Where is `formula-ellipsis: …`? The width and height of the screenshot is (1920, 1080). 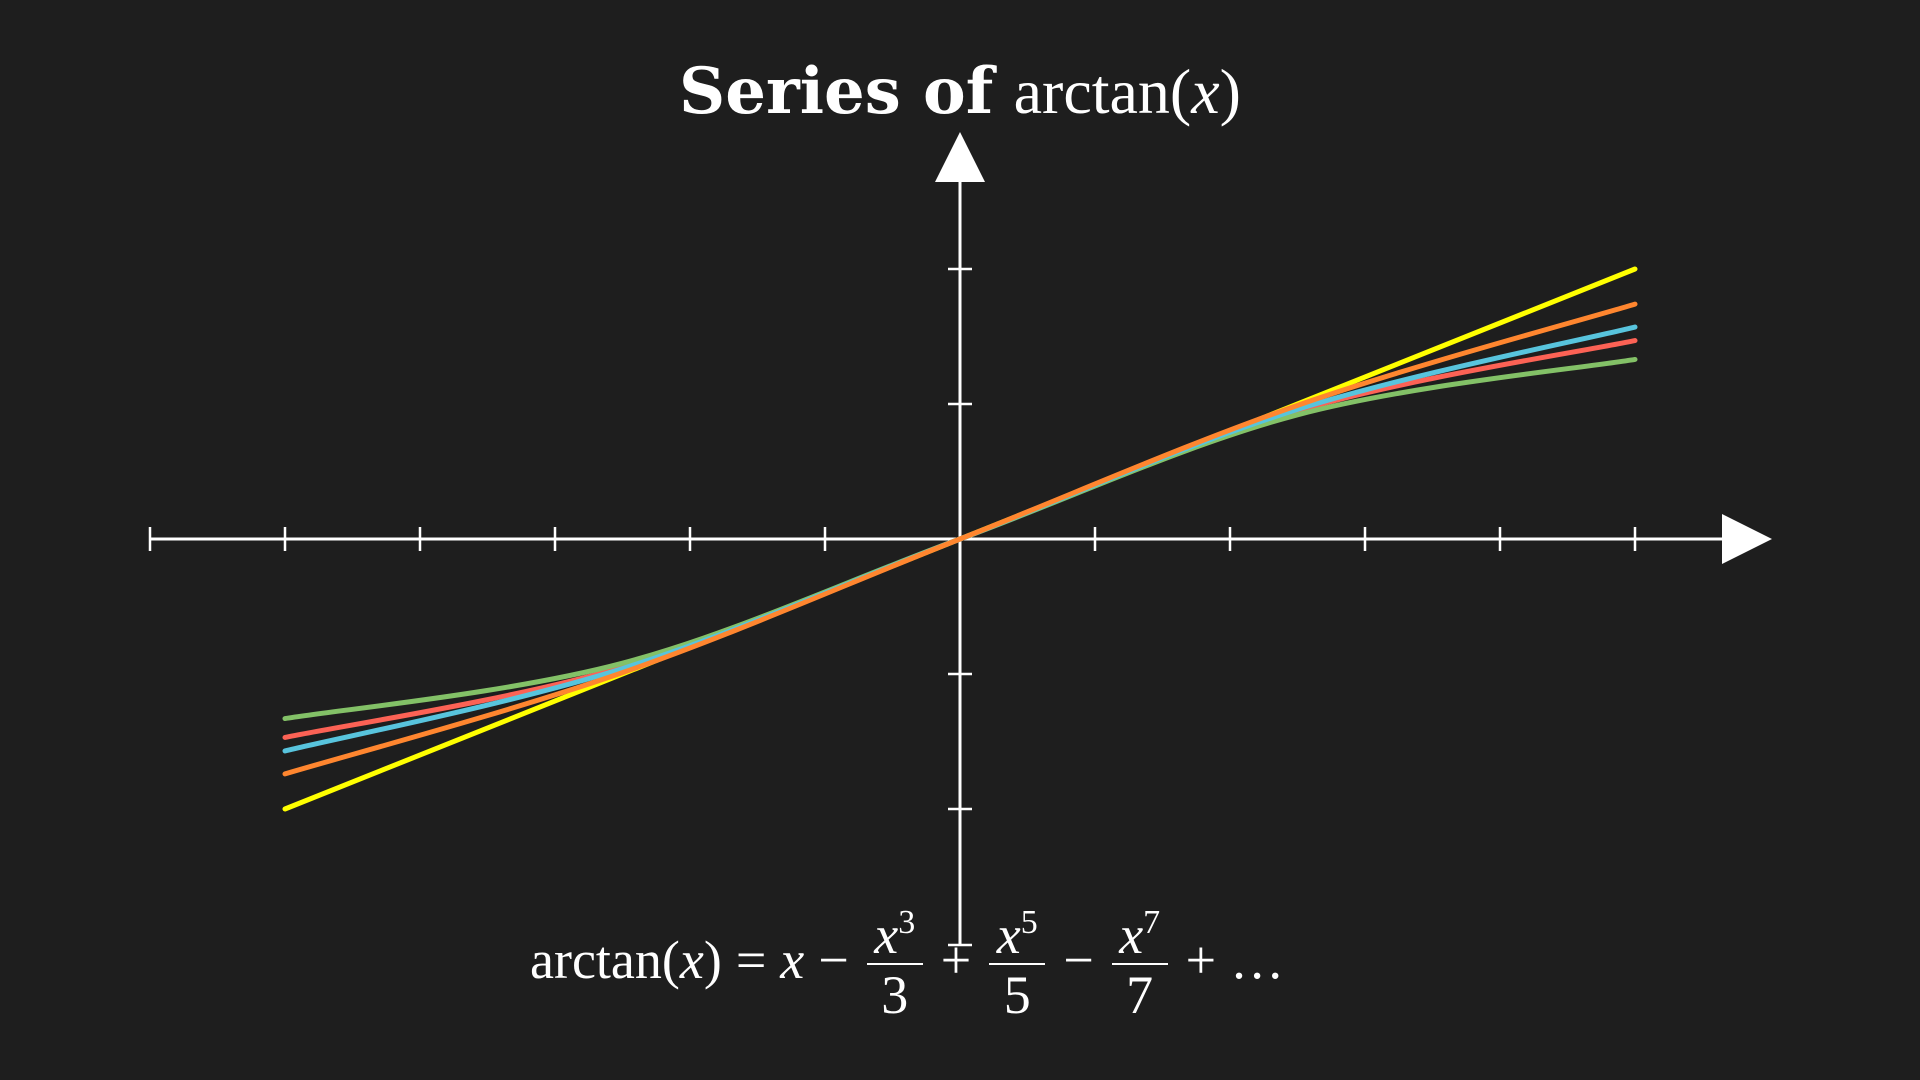
formula-ellipsis: … is located at coordinates (1257, 960).